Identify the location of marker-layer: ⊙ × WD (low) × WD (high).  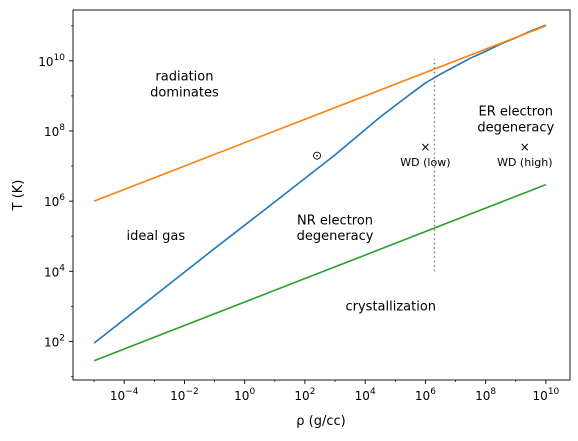
(432, 154).